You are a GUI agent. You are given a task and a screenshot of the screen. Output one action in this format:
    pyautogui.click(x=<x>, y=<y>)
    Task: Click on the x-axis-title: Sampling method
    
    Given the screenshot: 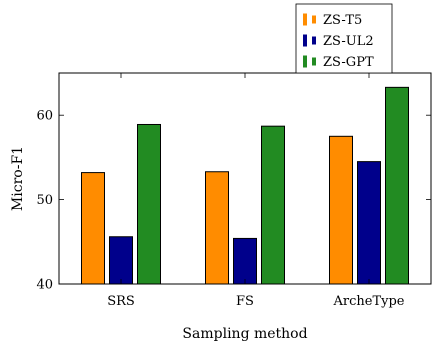 What is the action you would take?
    pyautogui.click(x=244, y=334)
    